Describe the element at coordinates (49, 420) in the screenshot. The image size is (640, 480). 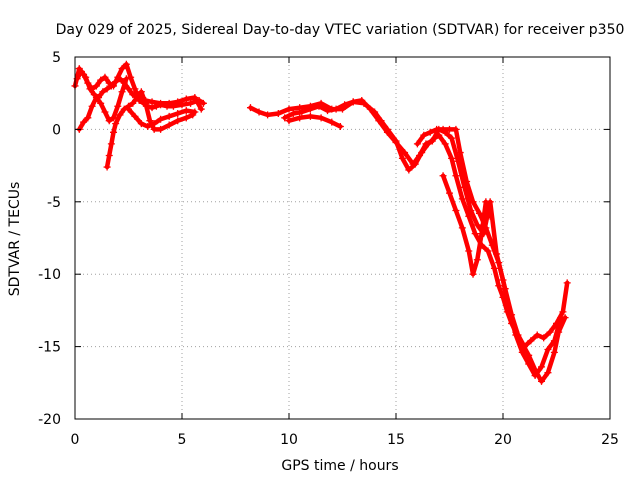
I see `y-tick-label: -20` at that location.